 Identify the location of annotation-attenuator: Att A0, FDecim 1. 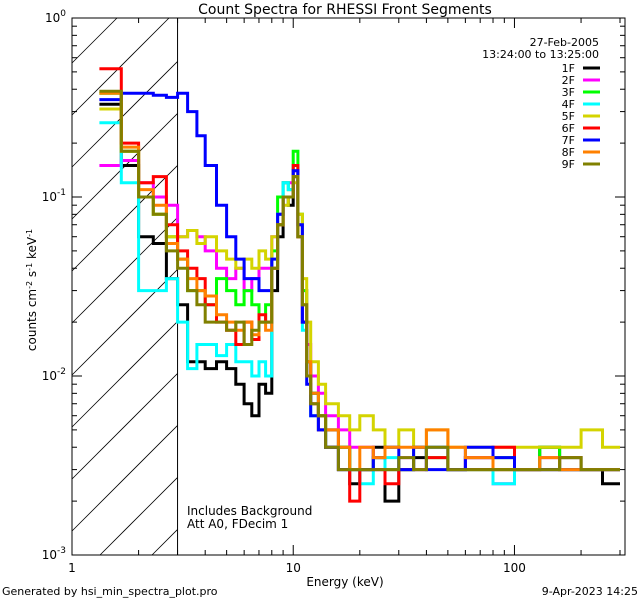
(237, 524).